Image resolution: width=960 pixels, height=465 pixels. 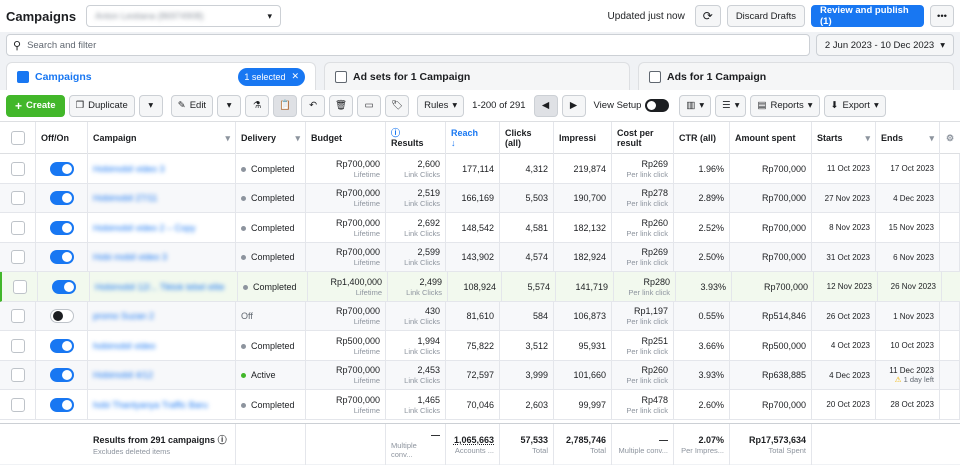 What do you see at coordinates (477, 76) in the screenshot?
I see `tab-adsets: Ad sets for 1 Campaign` at bounding box center [477, 76].